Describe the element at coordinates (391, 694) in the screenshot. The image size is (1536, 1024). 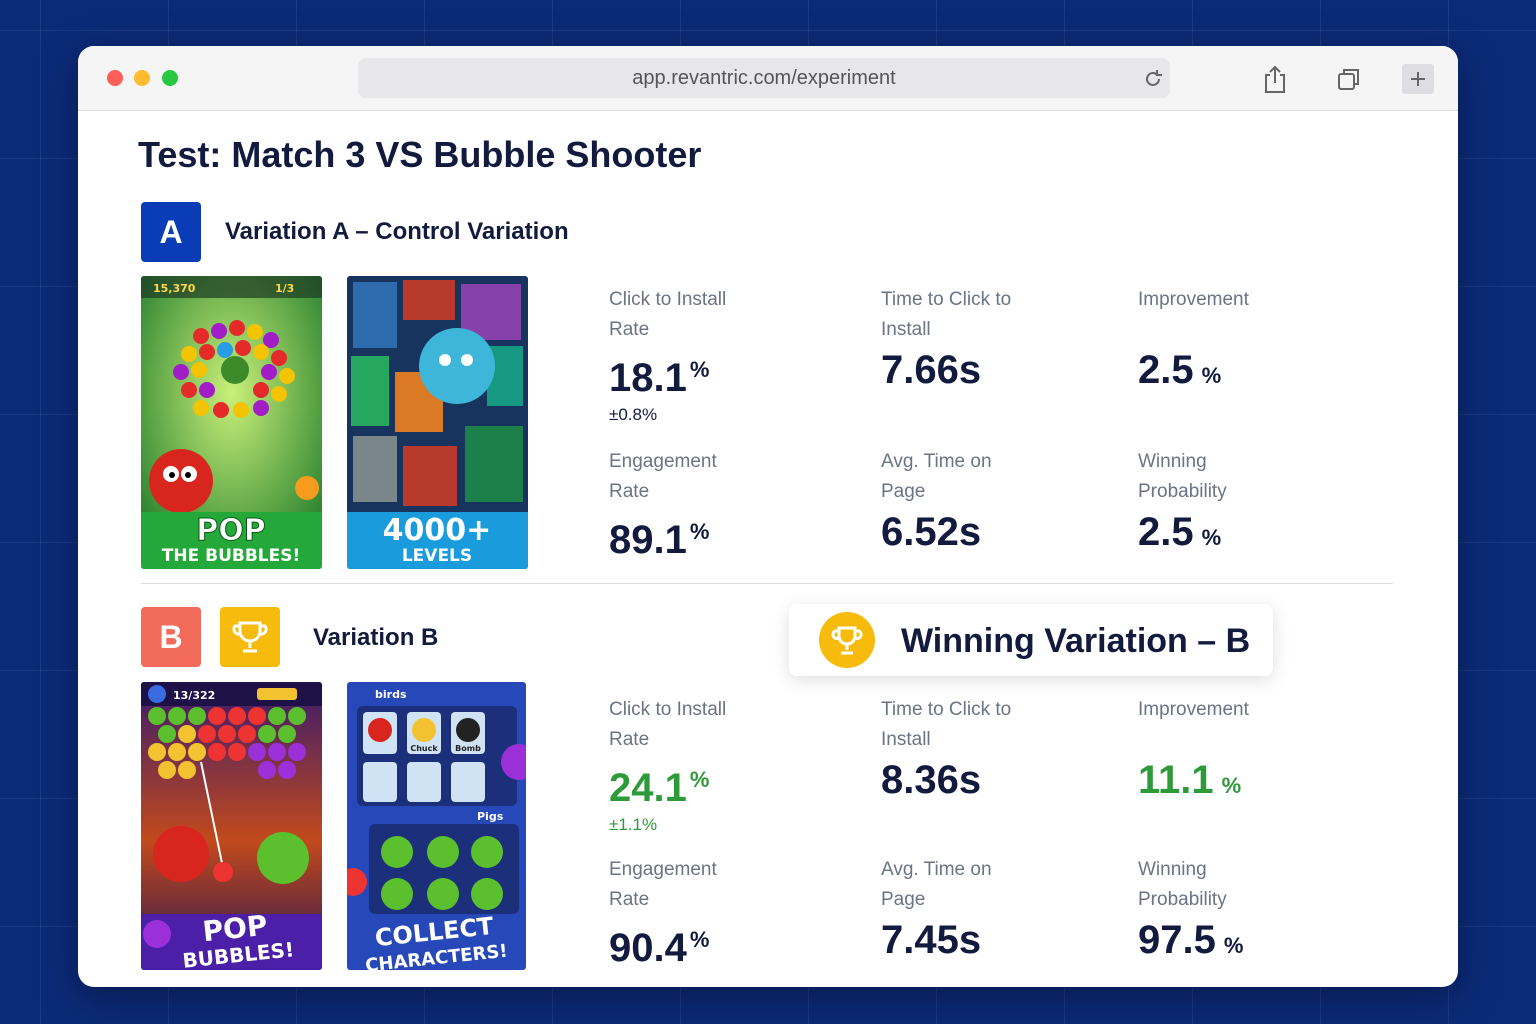
I see `panel-title: birds` at that location.